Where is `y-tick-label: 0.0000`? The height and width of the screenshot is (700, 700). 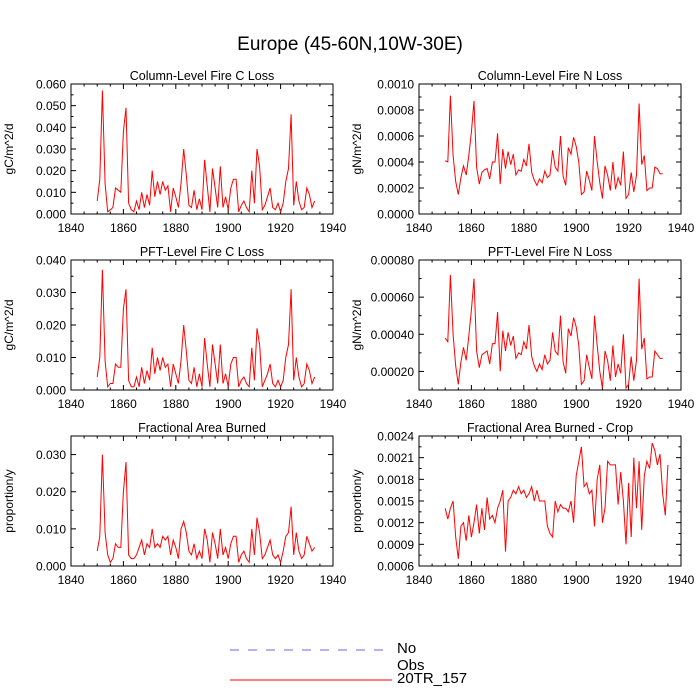
y-tick-label: 0.0000 is located at coordinates (395, 215).